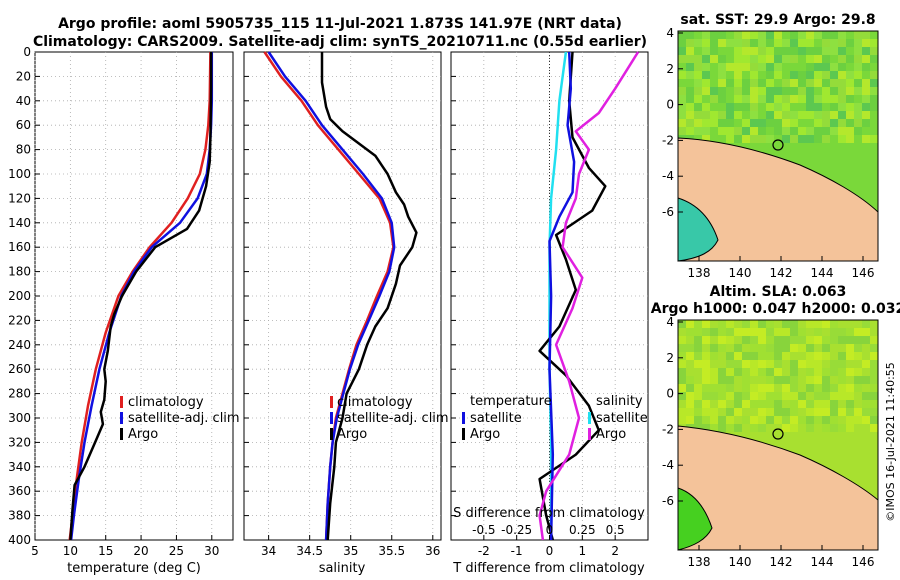  Describe the element at coordinates (511, 401) in the screenshot. I see `legend-temperature-heading: temperature` at that location.